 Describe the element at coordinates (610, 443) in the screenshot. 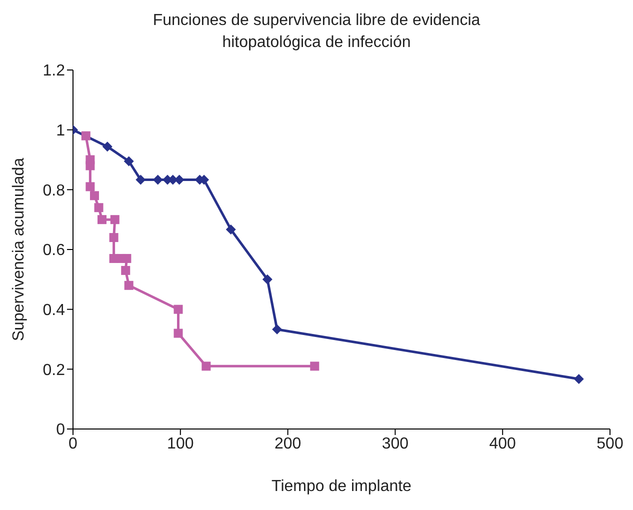

I see `x-tick-label: 500` at that location.